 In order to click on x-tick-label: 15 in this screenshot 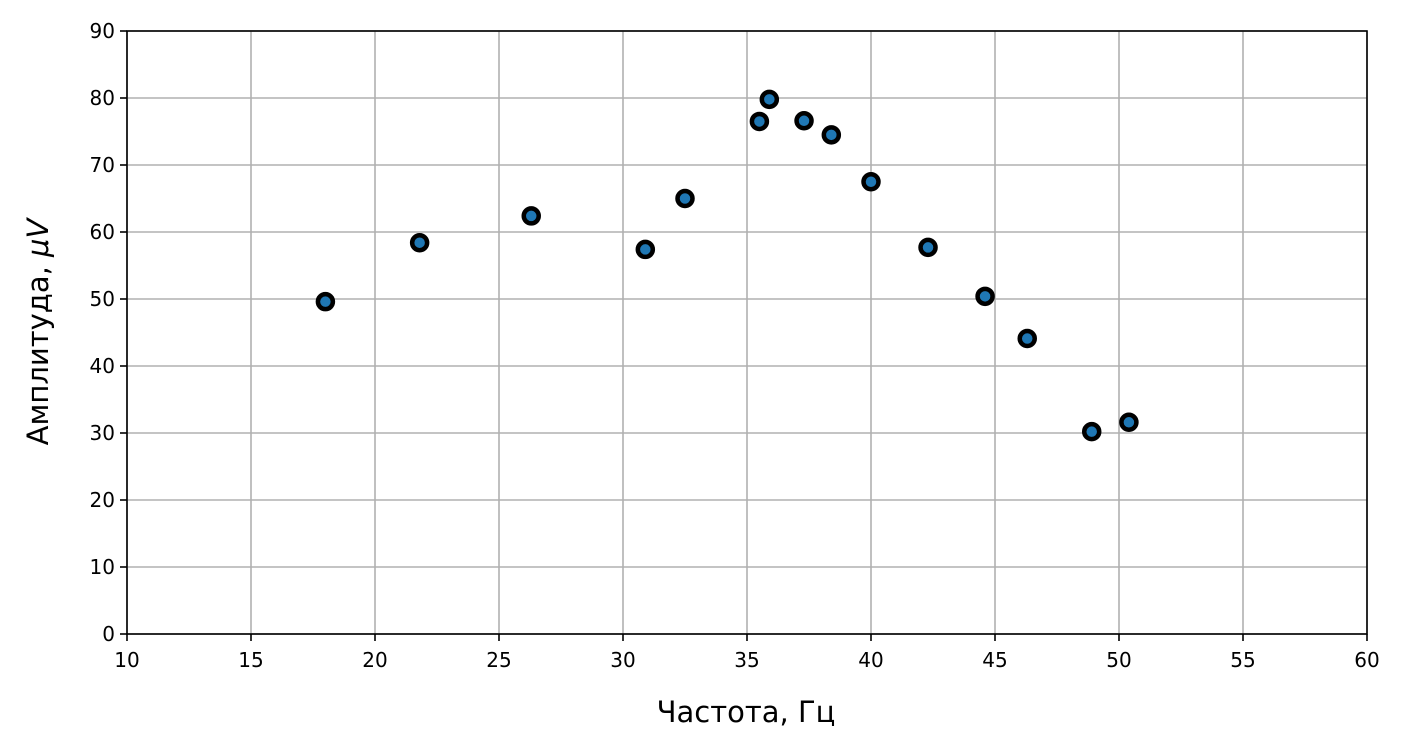, I will do `click(250, 660)`.